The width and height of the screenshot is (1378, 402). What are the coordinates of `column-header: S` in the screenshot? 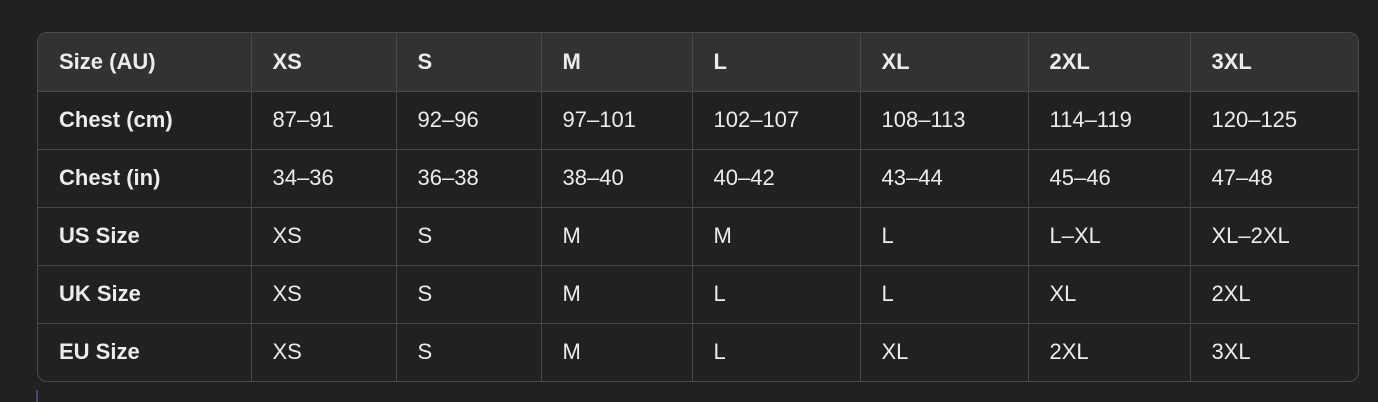 It's located at (469, 62).